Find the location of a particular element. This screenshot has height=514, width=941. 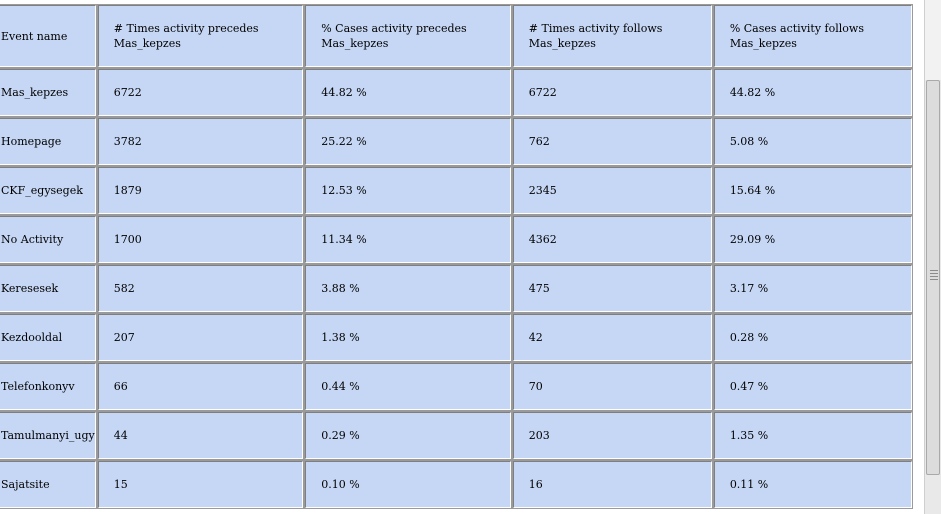

cell-times-precedes: 1879 is located at coordinates (200, 190).